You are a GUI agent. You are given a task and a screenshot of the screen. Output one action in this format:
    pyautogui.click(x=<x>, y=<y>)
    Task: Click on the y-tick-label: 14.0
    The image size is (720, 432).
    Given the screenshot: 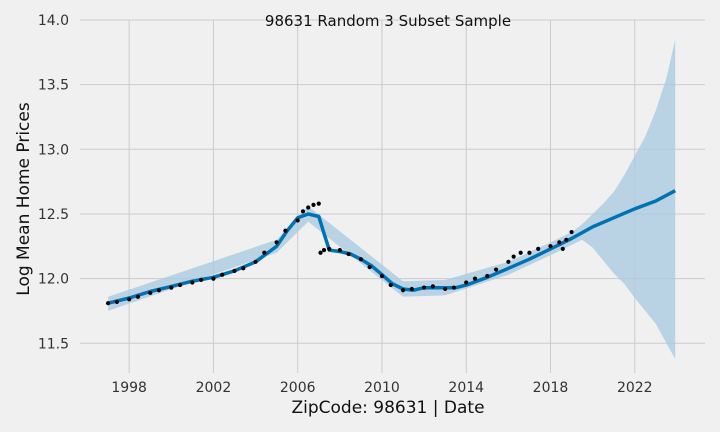 What is the action you would take?
    pyautogui.click(x=53, y=21)
    